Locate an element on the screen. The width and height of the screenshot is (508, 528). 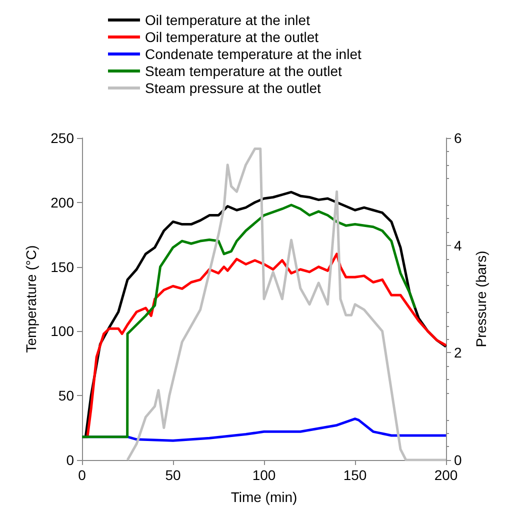
legend-label: Oil temperature at the inlet is located at coordinates (227, 20).